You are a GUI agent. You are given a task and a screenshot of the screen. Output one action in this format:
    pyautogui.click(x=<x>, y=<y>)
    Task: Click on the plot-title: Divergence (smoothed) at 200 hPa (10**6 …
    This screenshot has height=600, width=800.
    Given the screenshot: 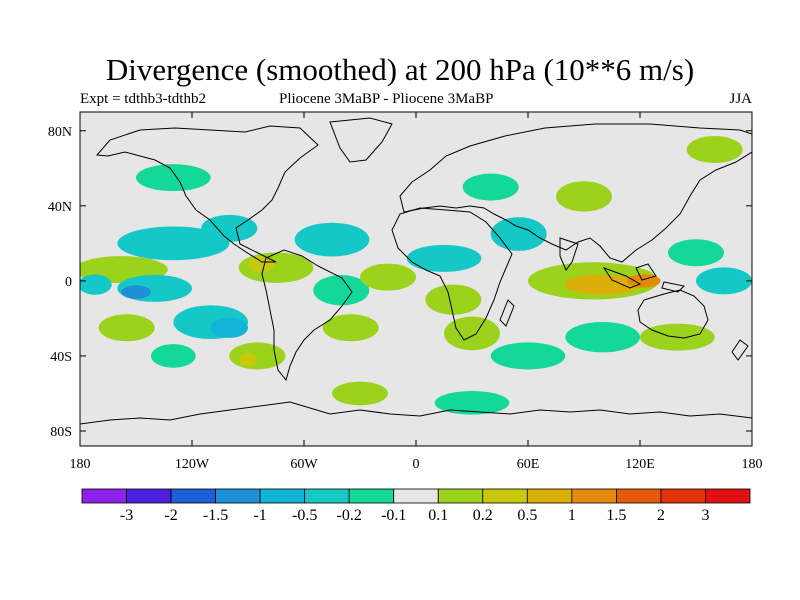 What is the action you would take?
    pyautogui.click(x=400, y=69)
    